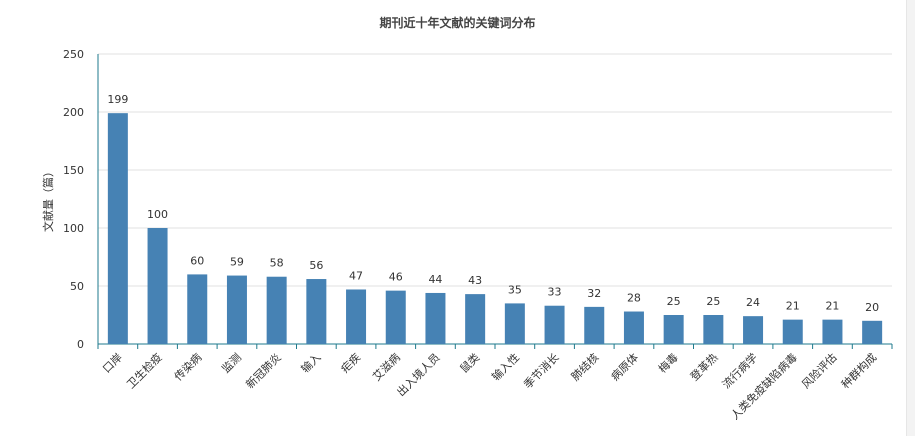  What do you see at coordinates (764, 386) in the screenshot?
I see `x-tick-label: 人类免疫缺陷病毒` at bounding box center [764, 386].